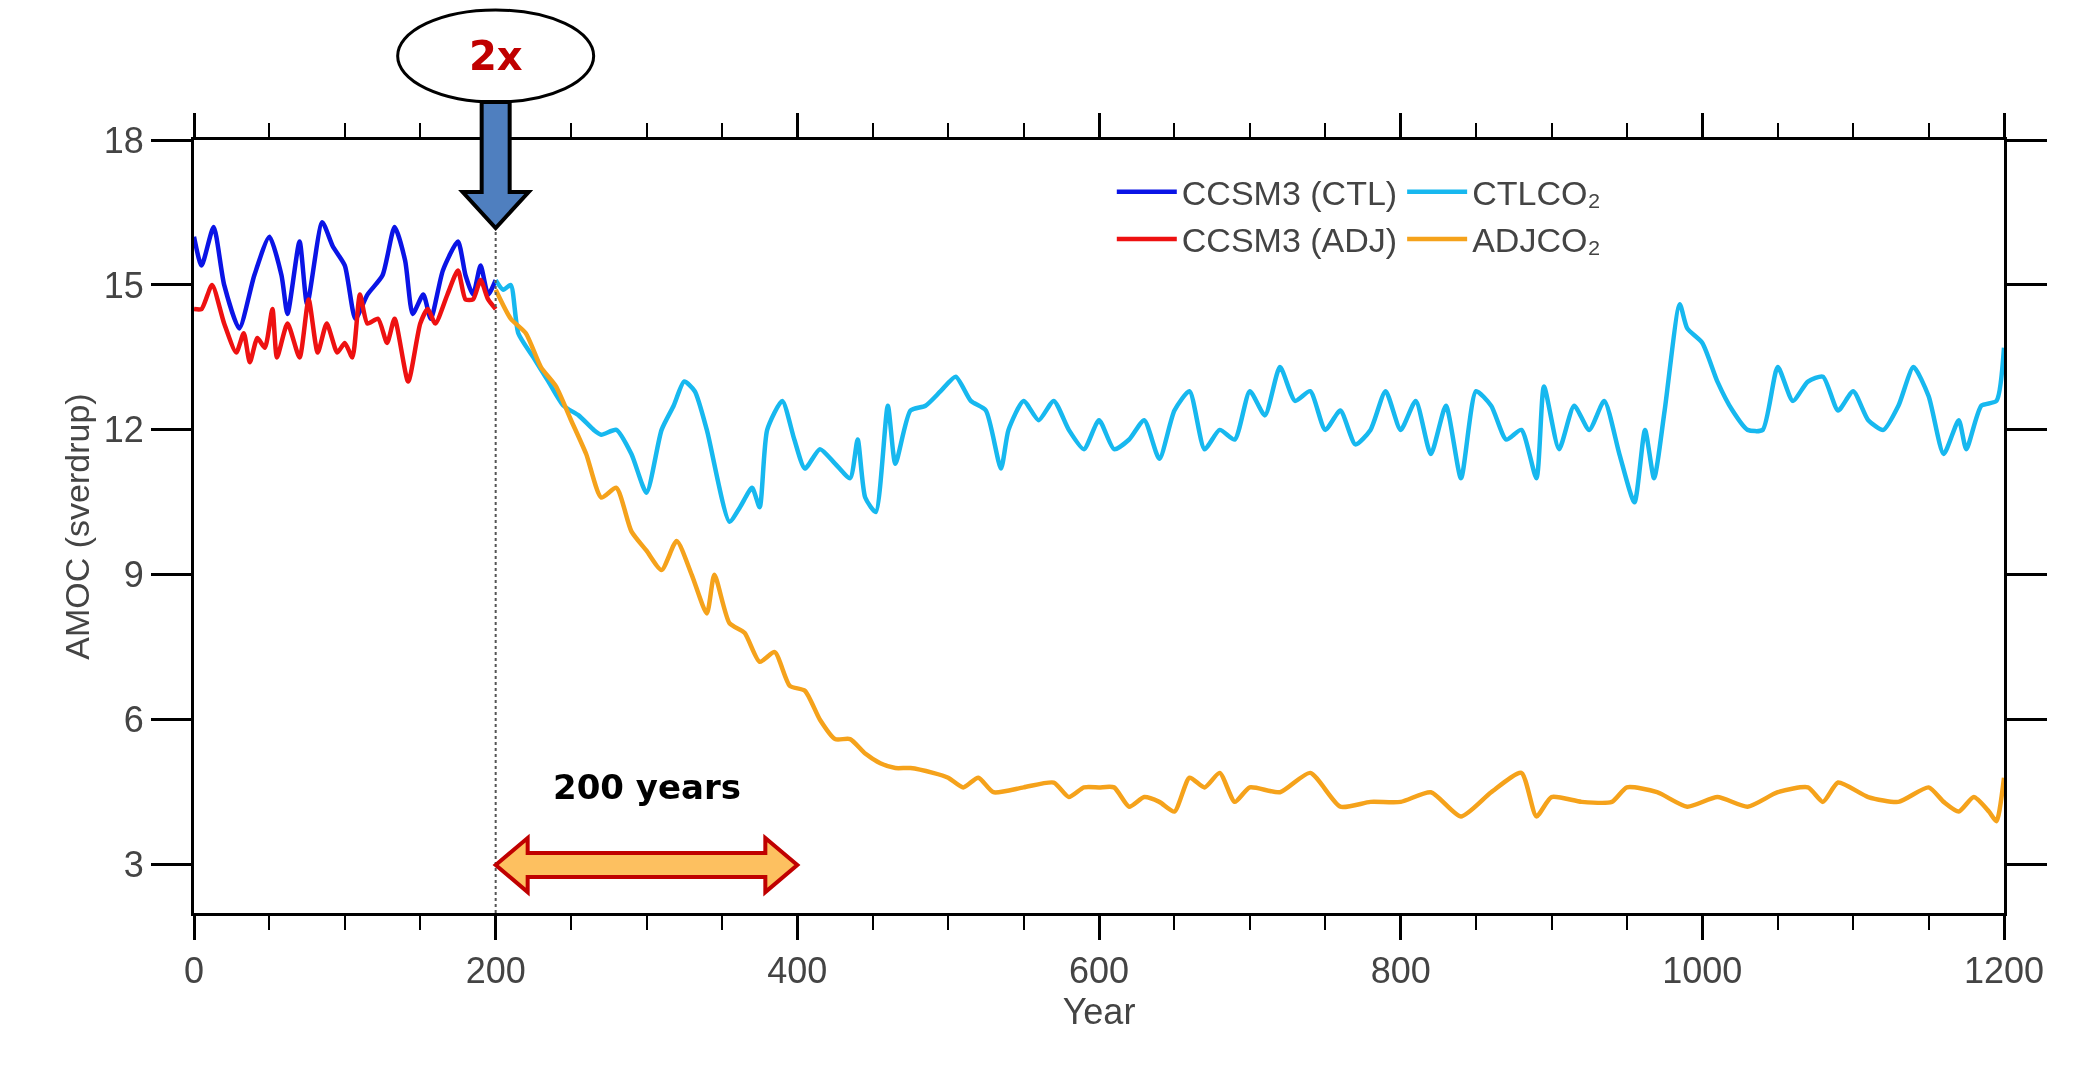 This screenshot has height=1076, width=2074. What do you see at coordinates (1536, 240) in the screenshot?
I see `legend-label: ADJCO₂` at bounding box center [1536, 240].